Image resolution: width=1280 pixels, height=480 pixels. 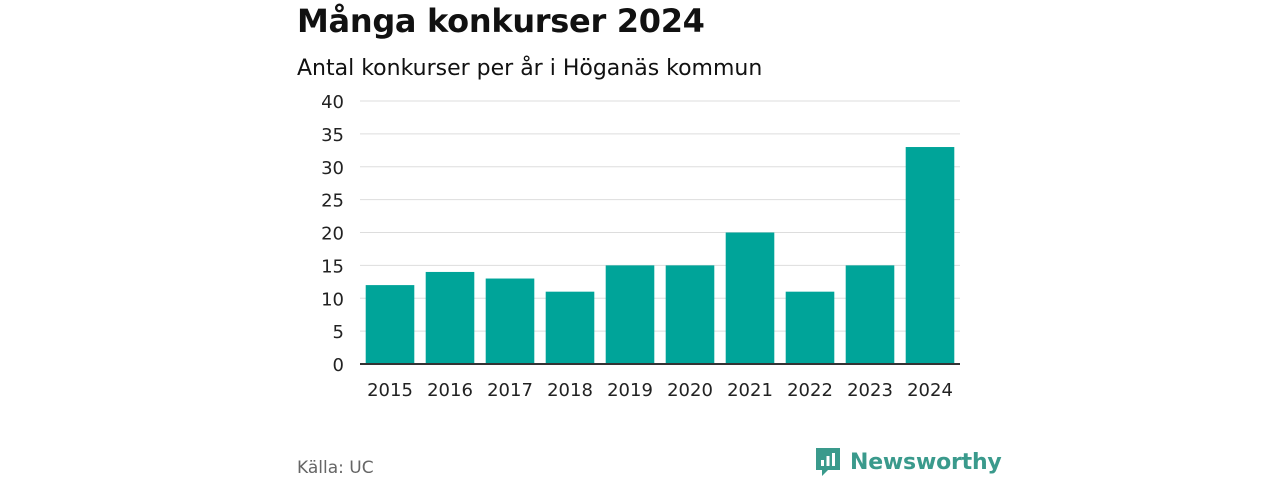 What do you see at coordinates (690, 390) in the screenshot?
I see `x-tick-label: 2020` at bounding box center [690, 390].